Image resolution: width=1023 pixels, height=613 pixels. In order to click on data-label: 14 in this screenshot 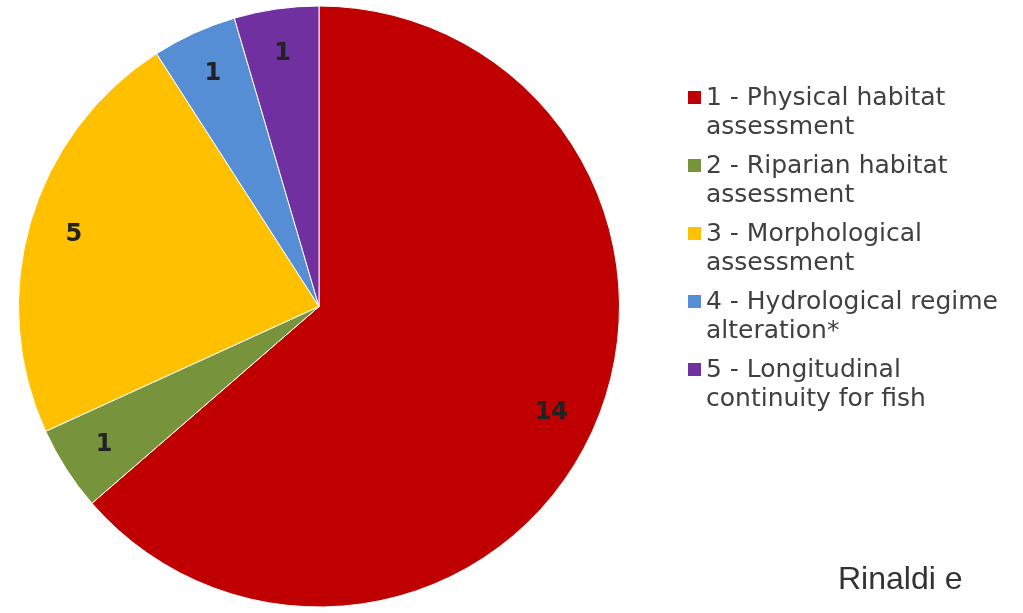, I will do `click(551, 410)`.